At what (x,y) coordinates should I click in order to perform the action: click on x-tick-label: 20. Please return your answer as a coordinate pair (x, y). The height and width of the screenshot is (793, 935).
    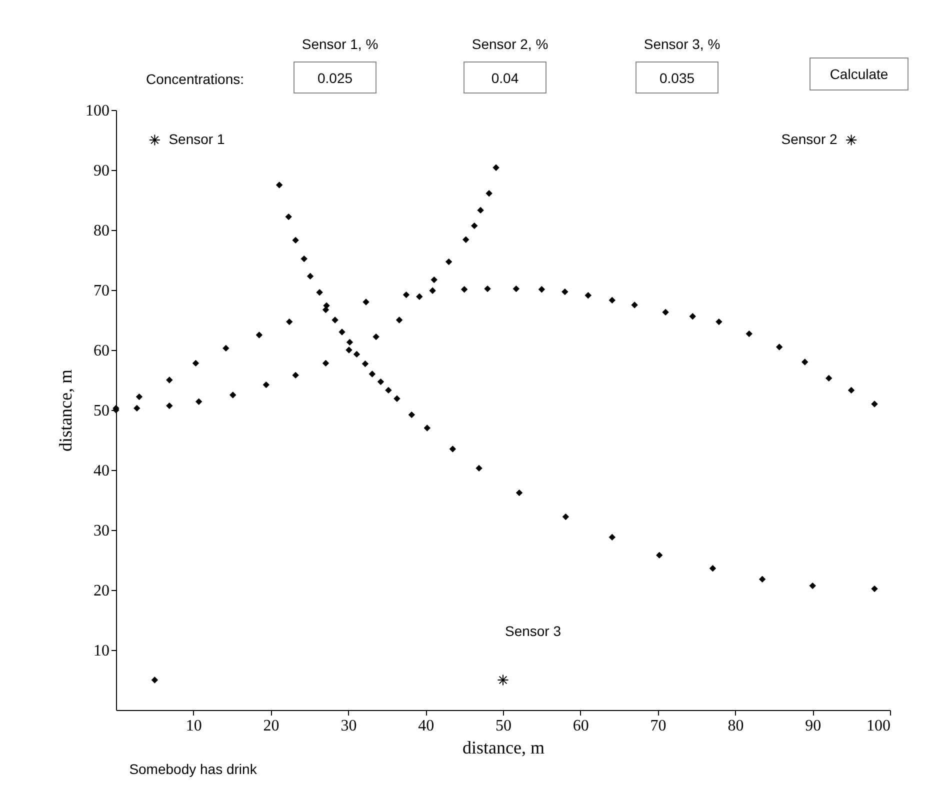
    Looking at the image, I should click on (271, 726).